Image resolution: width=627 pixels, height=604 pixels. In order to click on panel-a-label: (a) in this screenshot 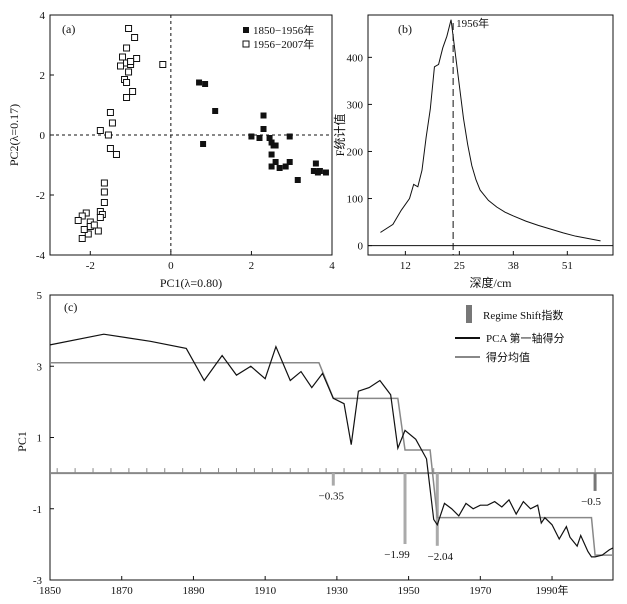, I will do `click(68, 29)`.